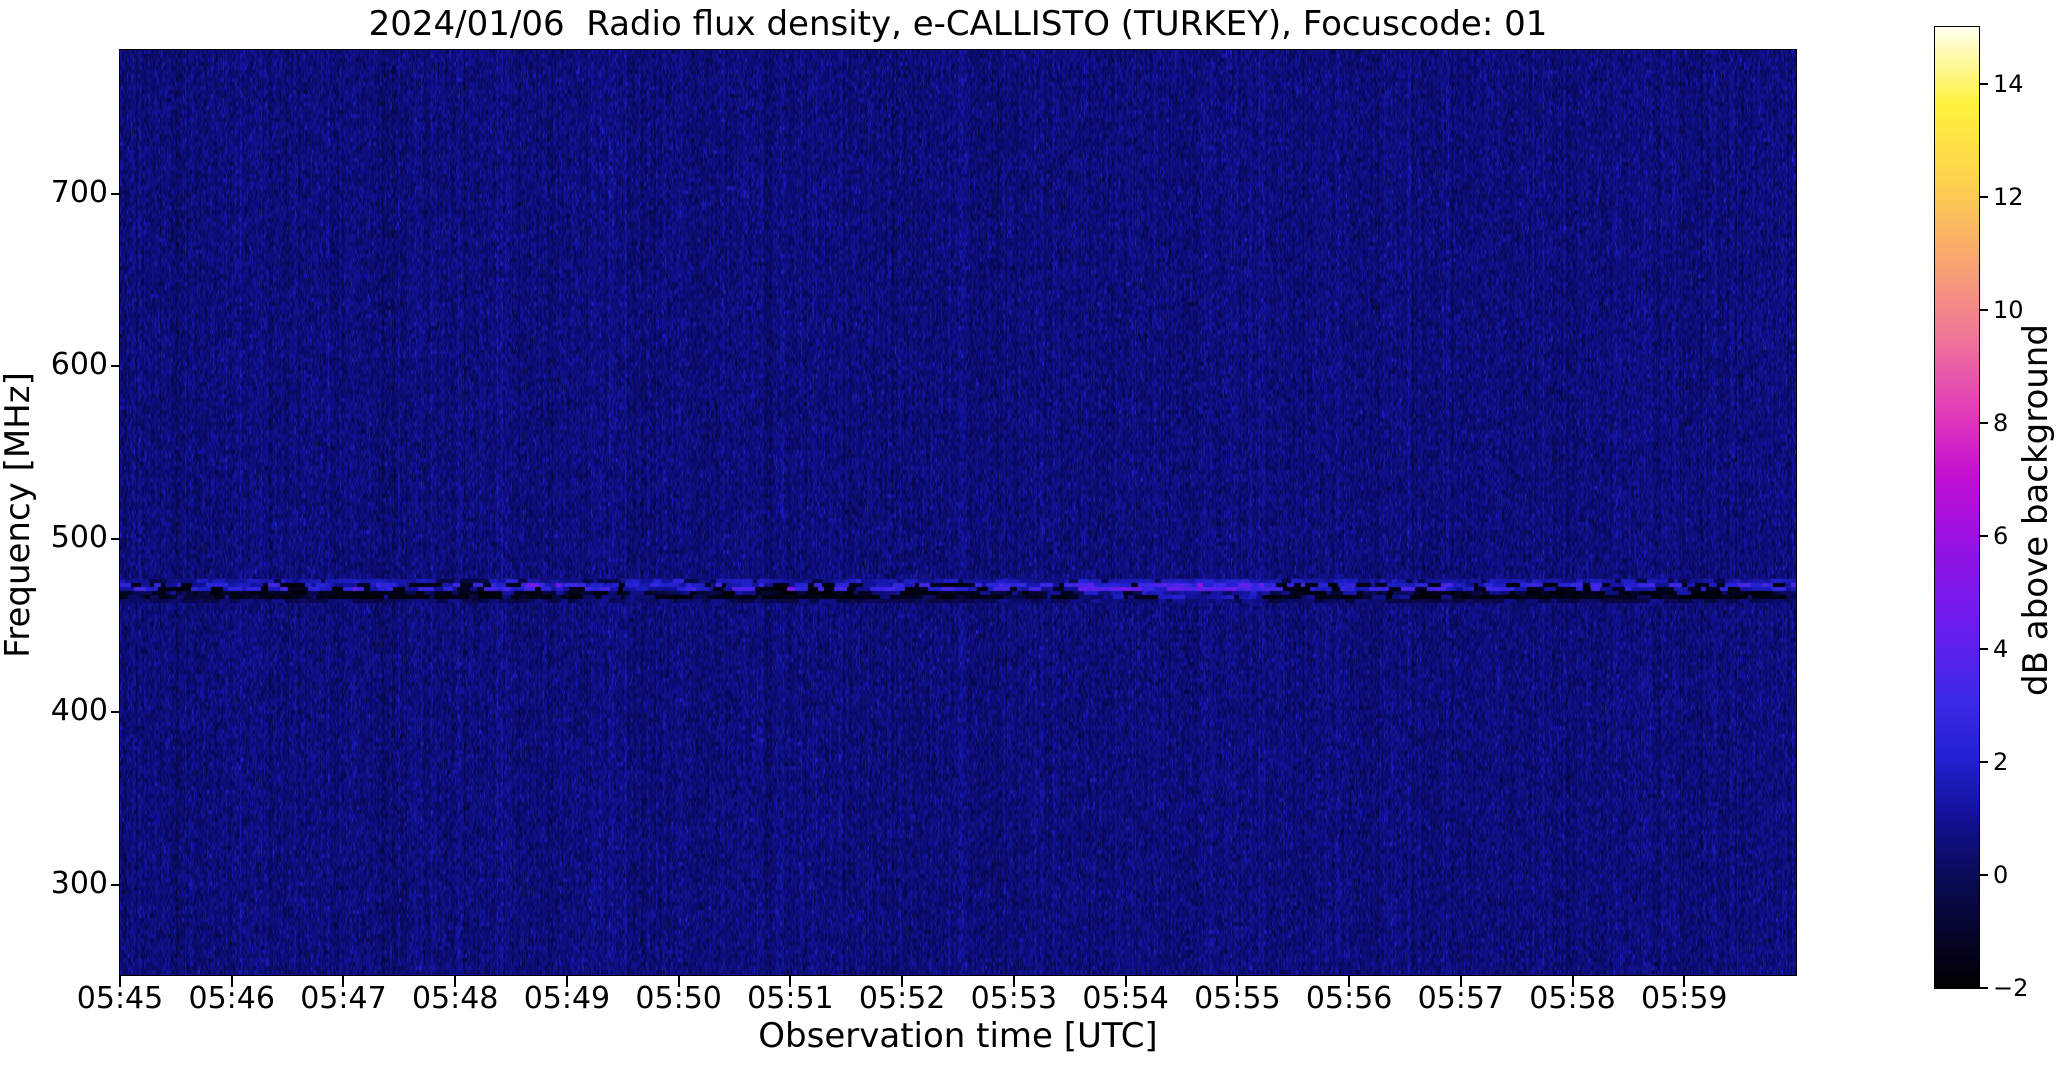 The width and height of the screenshot is (2066, 1067). I want to click on x-tick-label: 05:49, so click(567, 998).